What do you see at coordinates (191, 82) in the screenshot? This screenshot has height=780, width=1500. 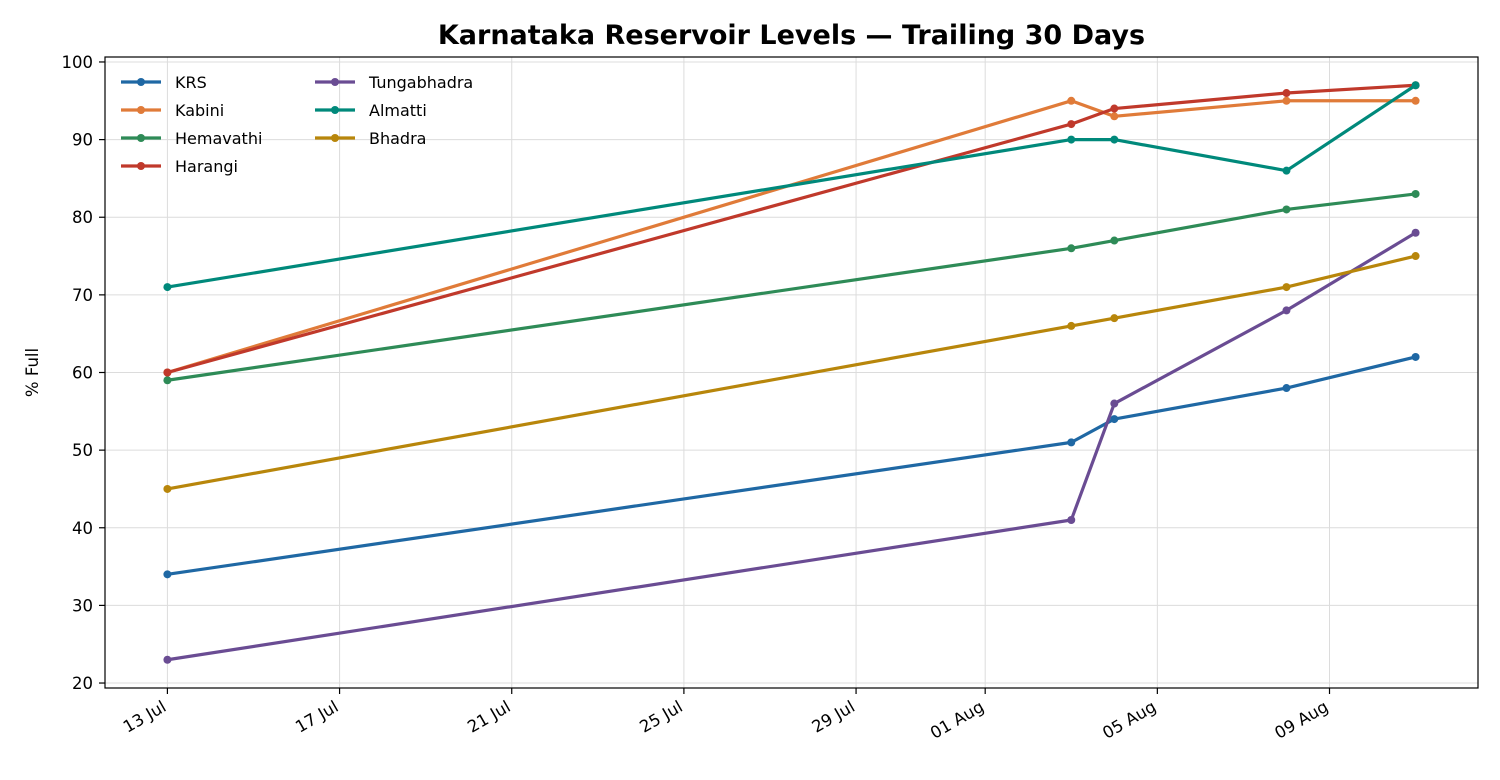 I see `legend-label: KRS` at bounding box center [191, 82].